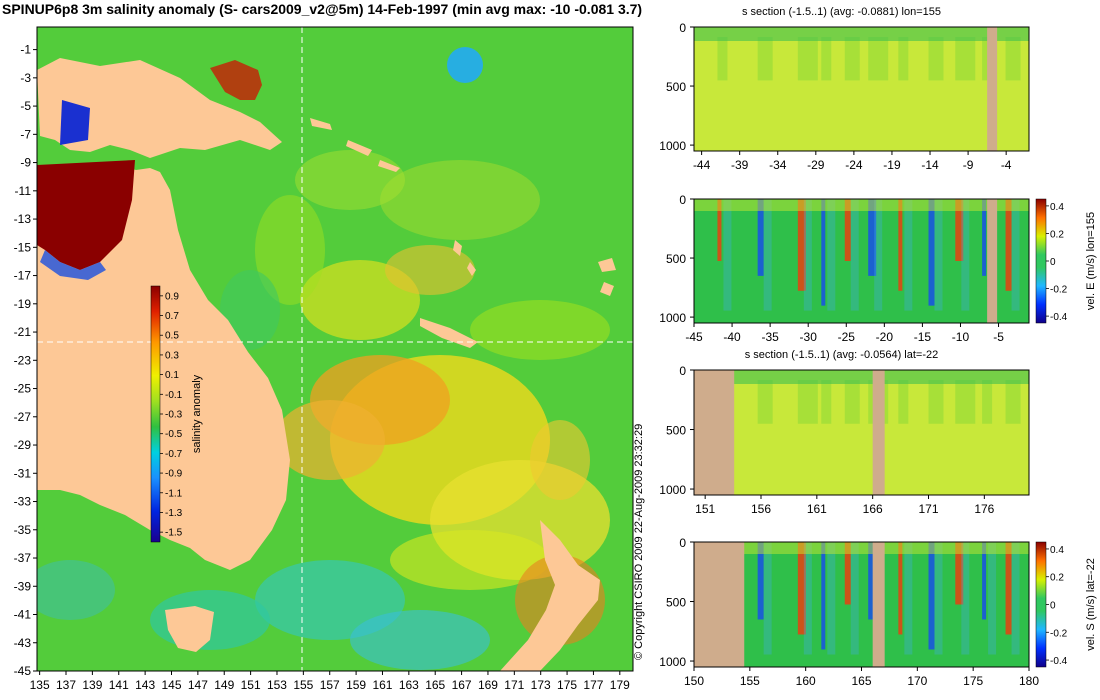 The width and height of the screenshot is (1100, 700). What do you see at coordinates (356, 685) in the screenshot?
I see `map-lon-tick-label: 159` at bounding box center [356, 685].